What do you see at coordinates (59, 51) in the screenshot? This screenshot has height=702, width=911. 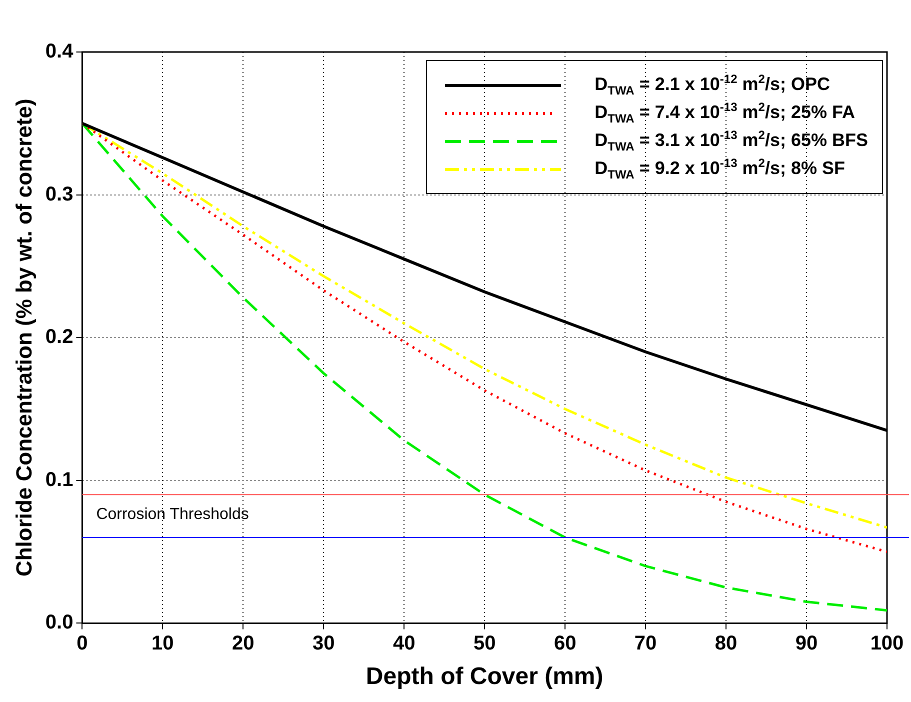 I see `y-tick-label: 0.4` at bounding box center [59, 51].